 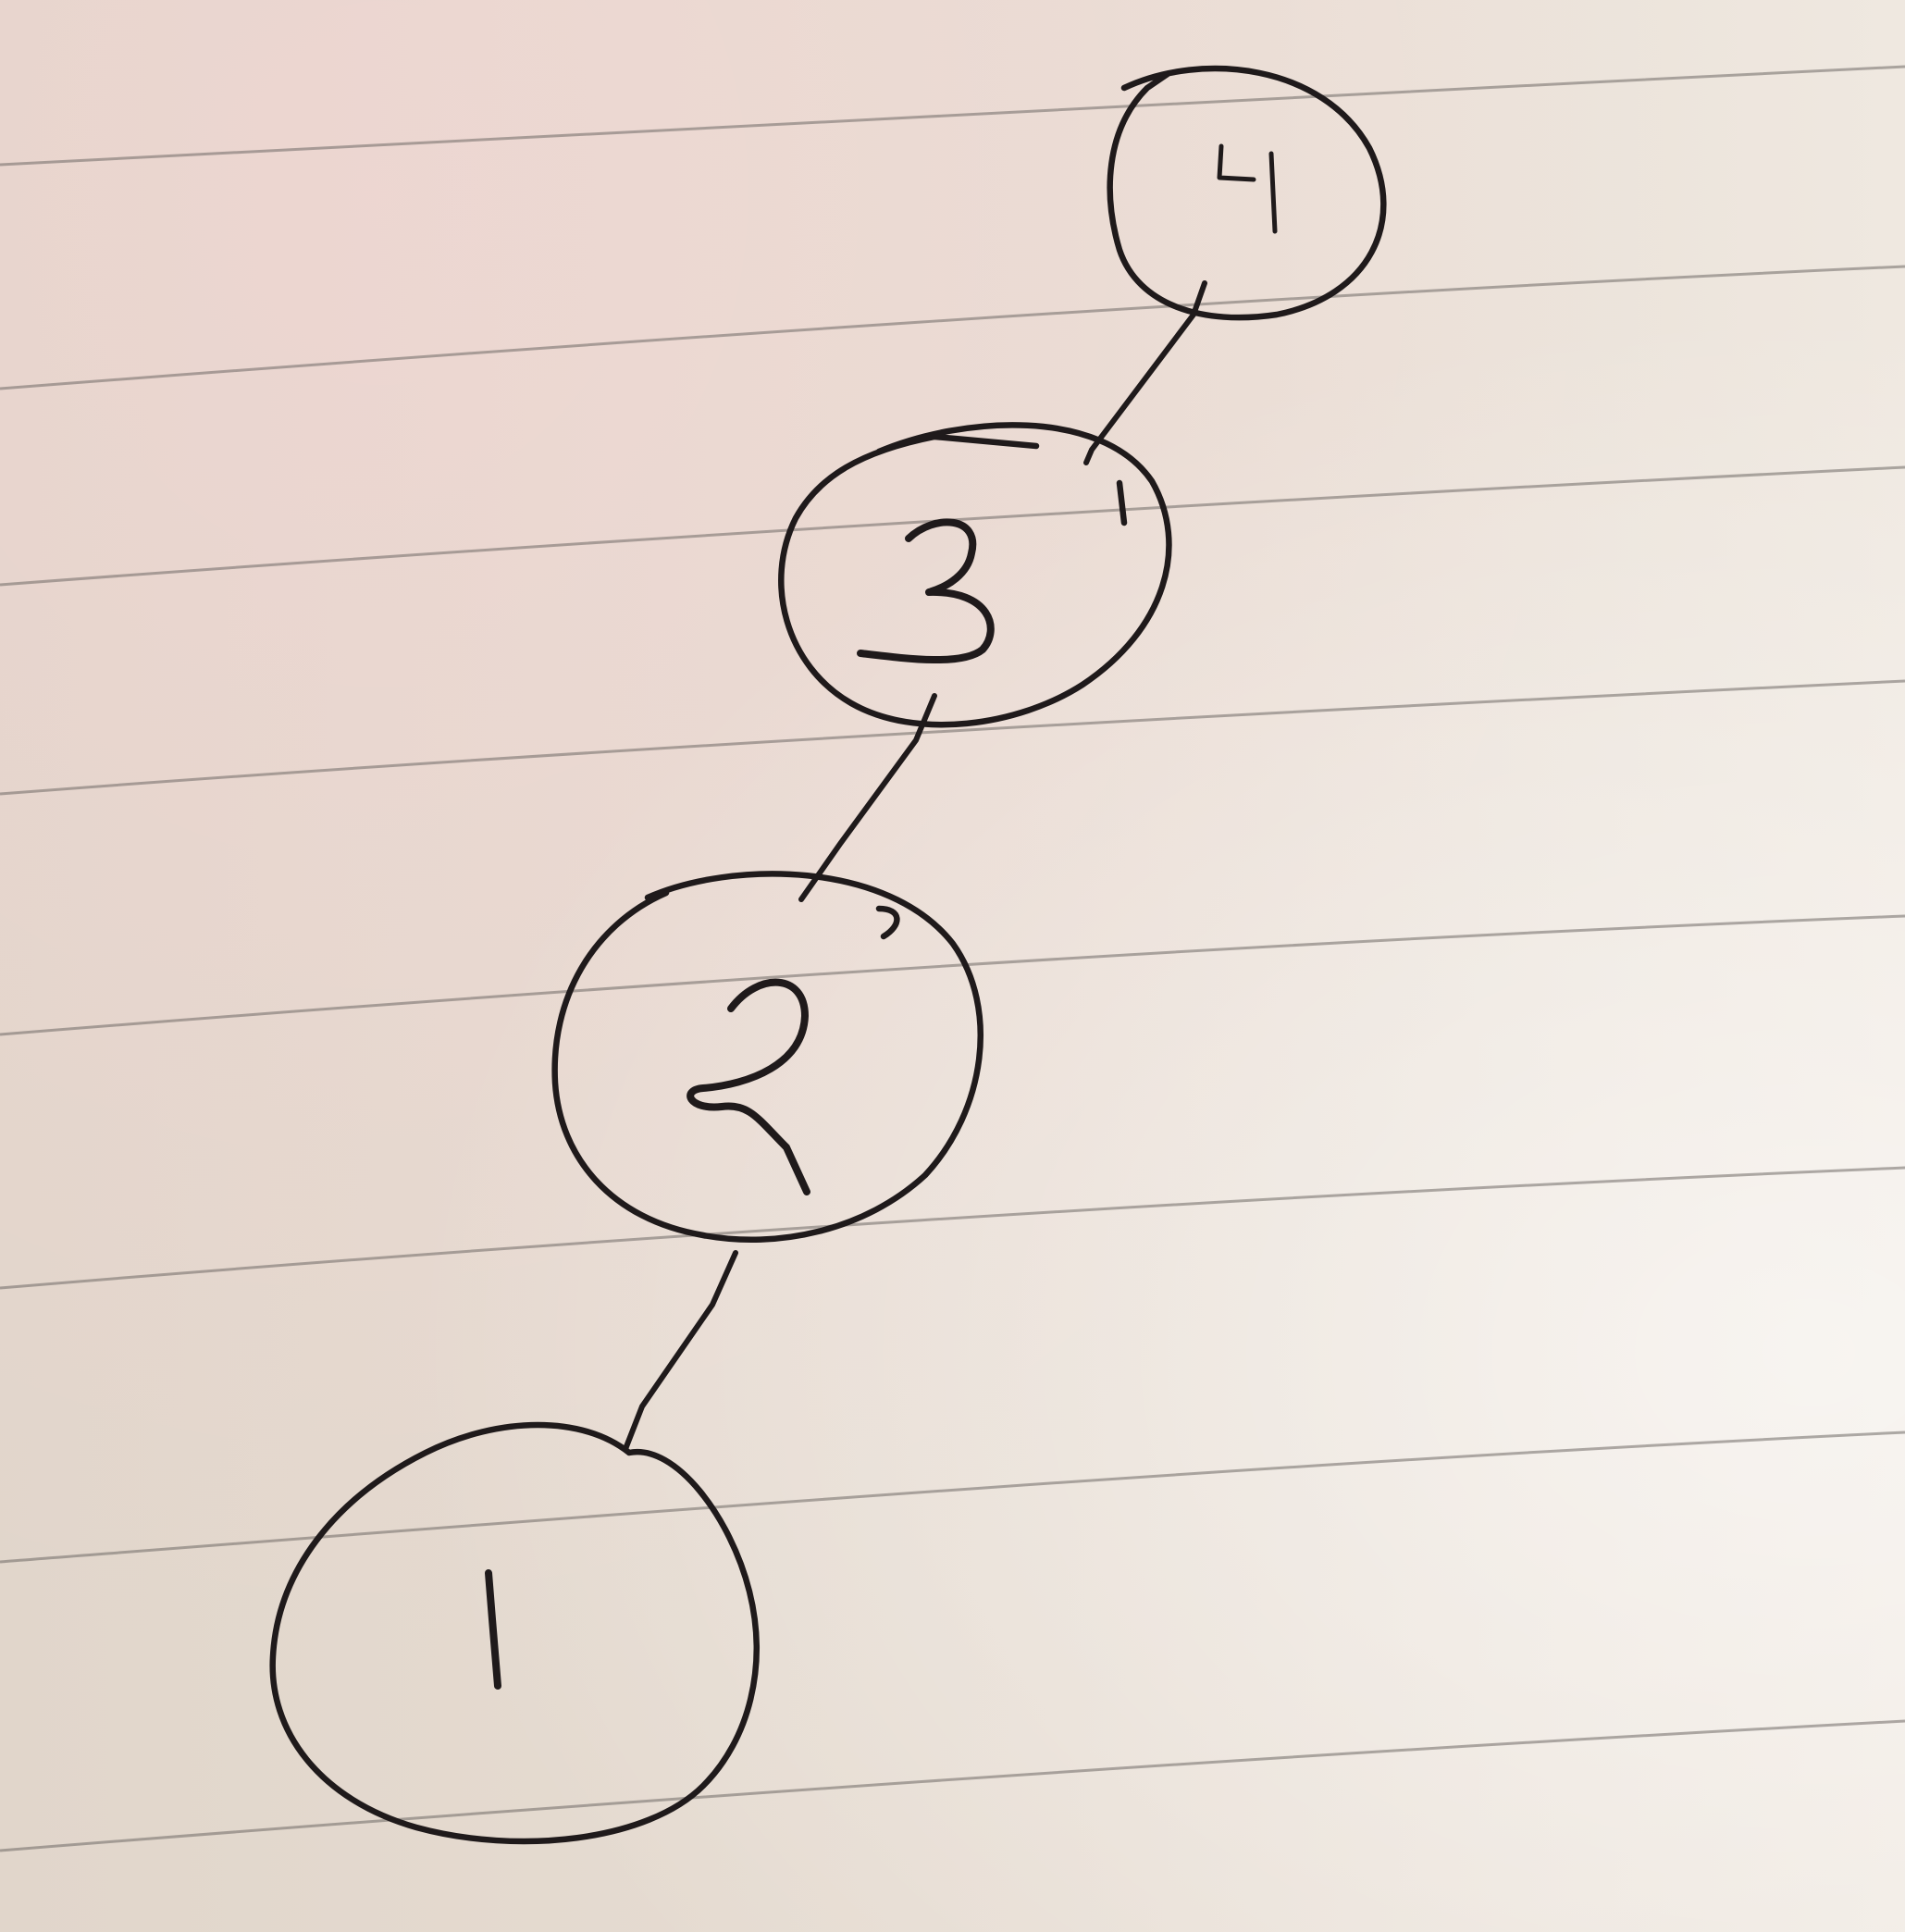 I want to click on node-label: 4, so click(x=4, y=2).